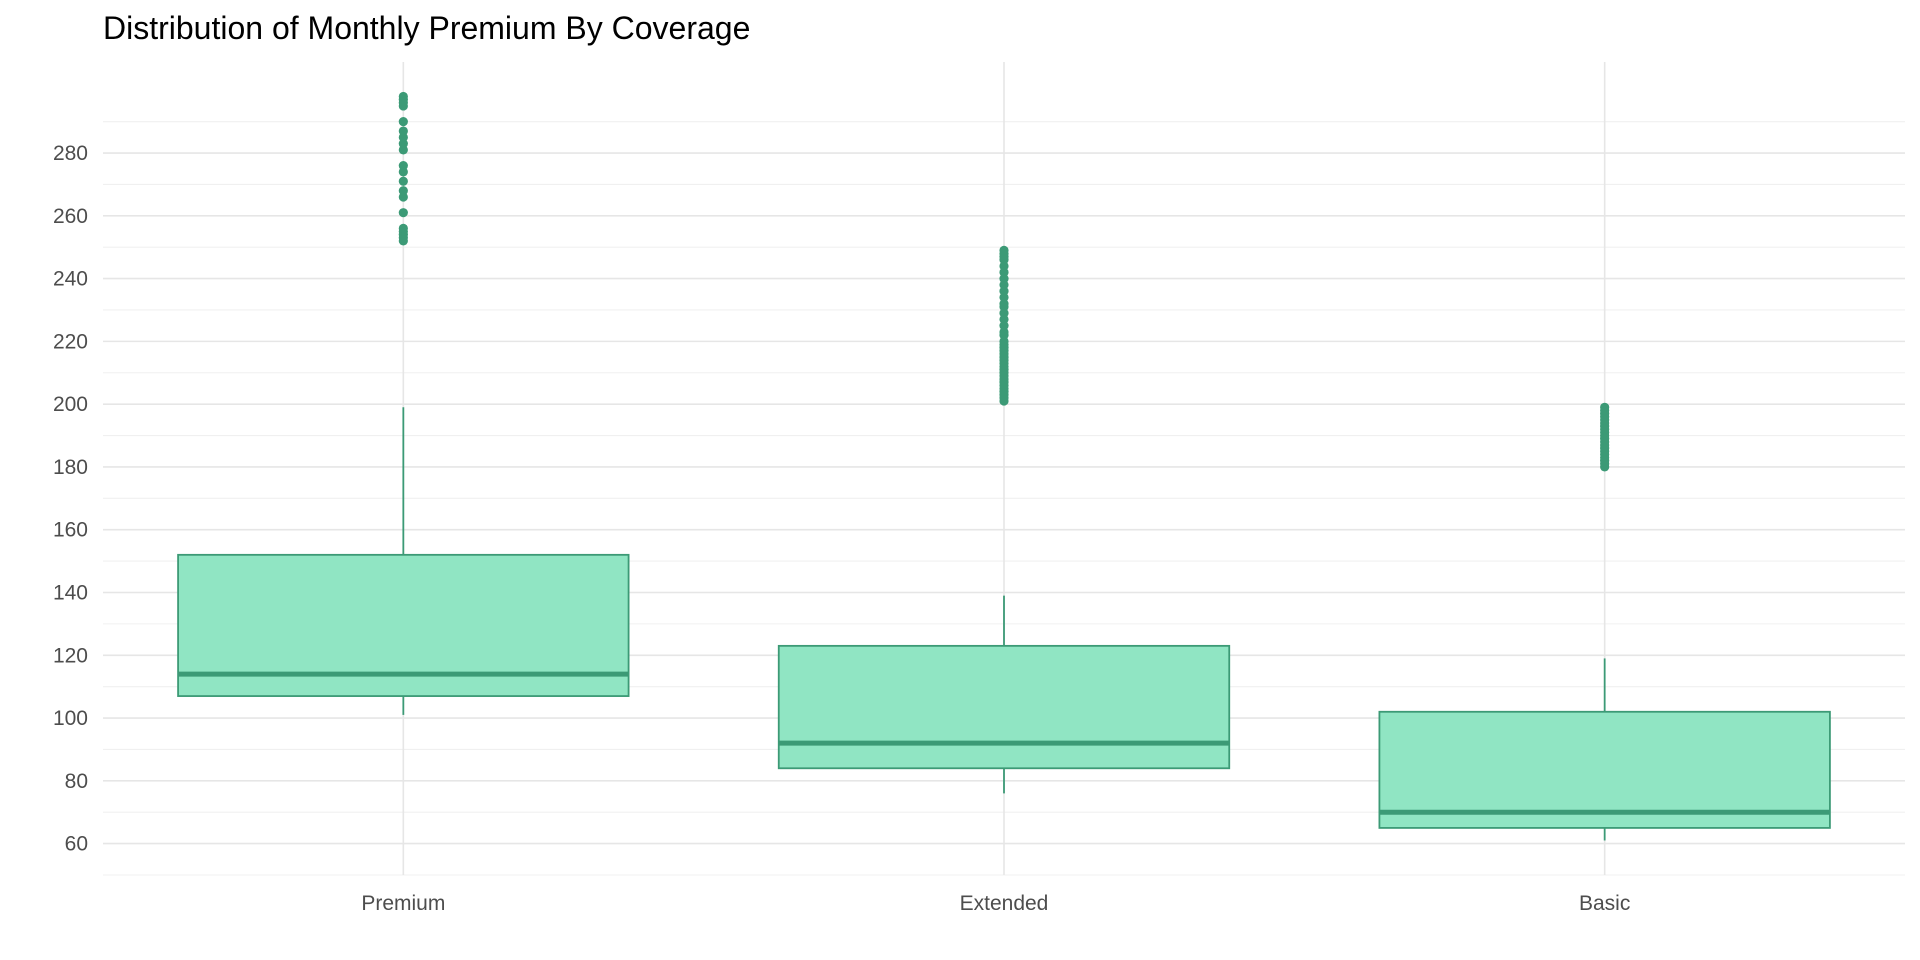 This screenshot has height=960, width=1920. What do you see at coordinates (76, 781) in the screenshot?
I see `y-tick-label: 80` at bounding box center [76, 781].